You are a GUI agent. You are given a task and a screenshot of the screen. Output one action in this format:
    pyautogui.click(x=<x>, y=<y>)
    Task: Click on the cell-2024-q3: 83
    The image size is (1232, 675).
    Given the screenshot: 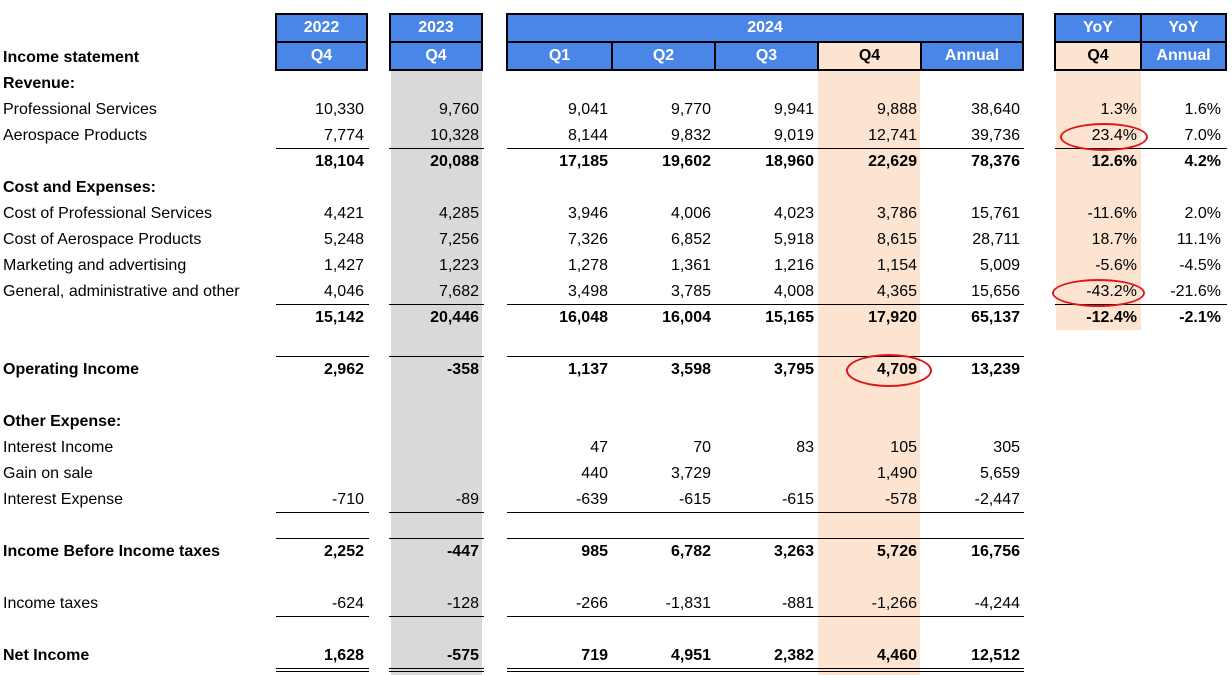 What is the action you would take?
    pyautogui.click(x=805, y=447)
    